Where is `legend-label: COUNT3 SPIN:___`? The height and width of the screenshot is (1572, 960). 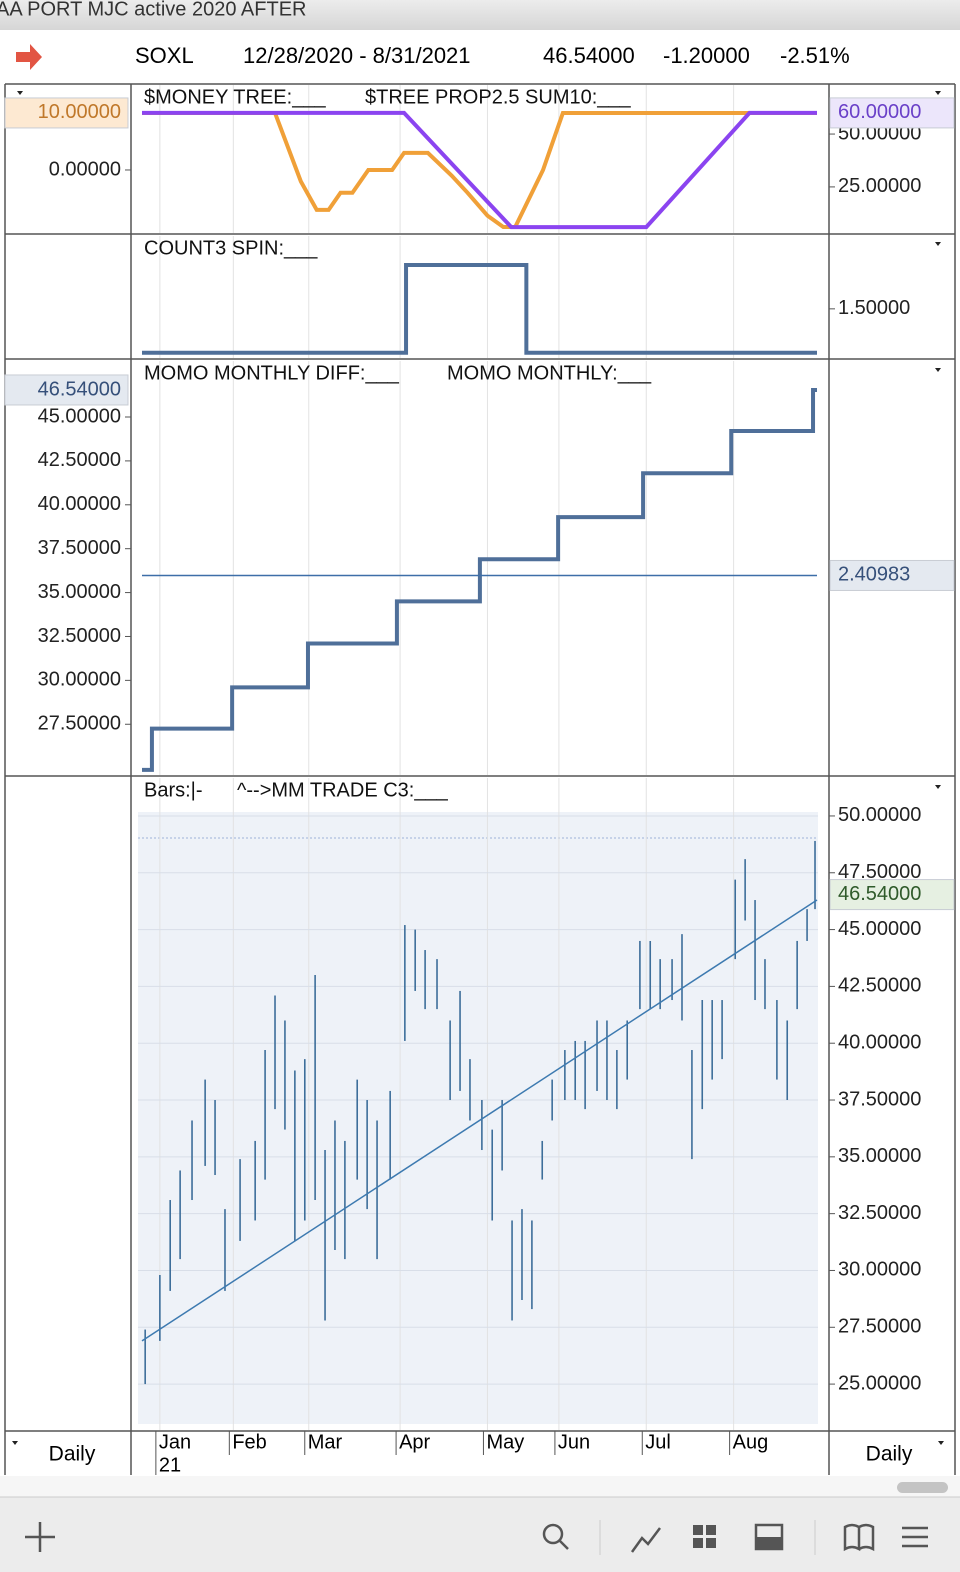 legend-label: COUNT3 SPIN:___ is located at coordinates (231, 248).